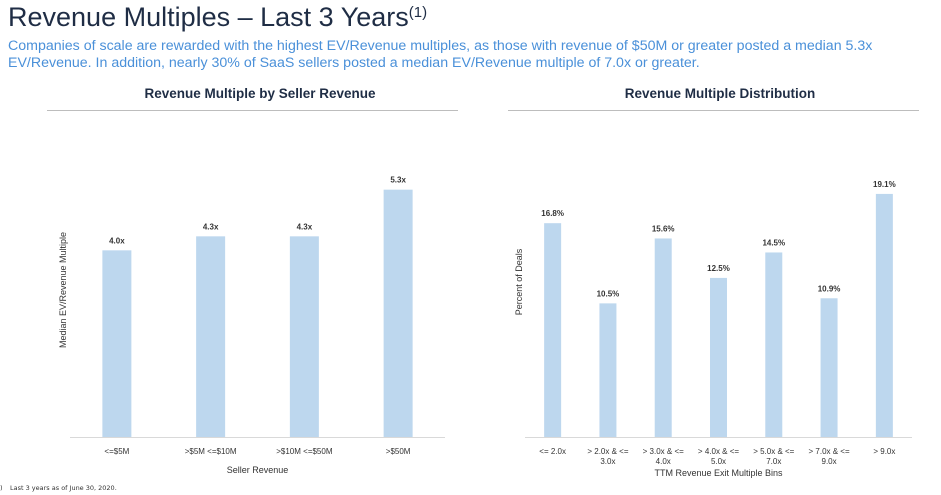 The height and width of the screenshot is (495, 941). What do you see at coordinates (773, 451) in the screenshot?
I see `chart2-x-tick-label: > 5.0x & <=` at bounding box center [773, 451].